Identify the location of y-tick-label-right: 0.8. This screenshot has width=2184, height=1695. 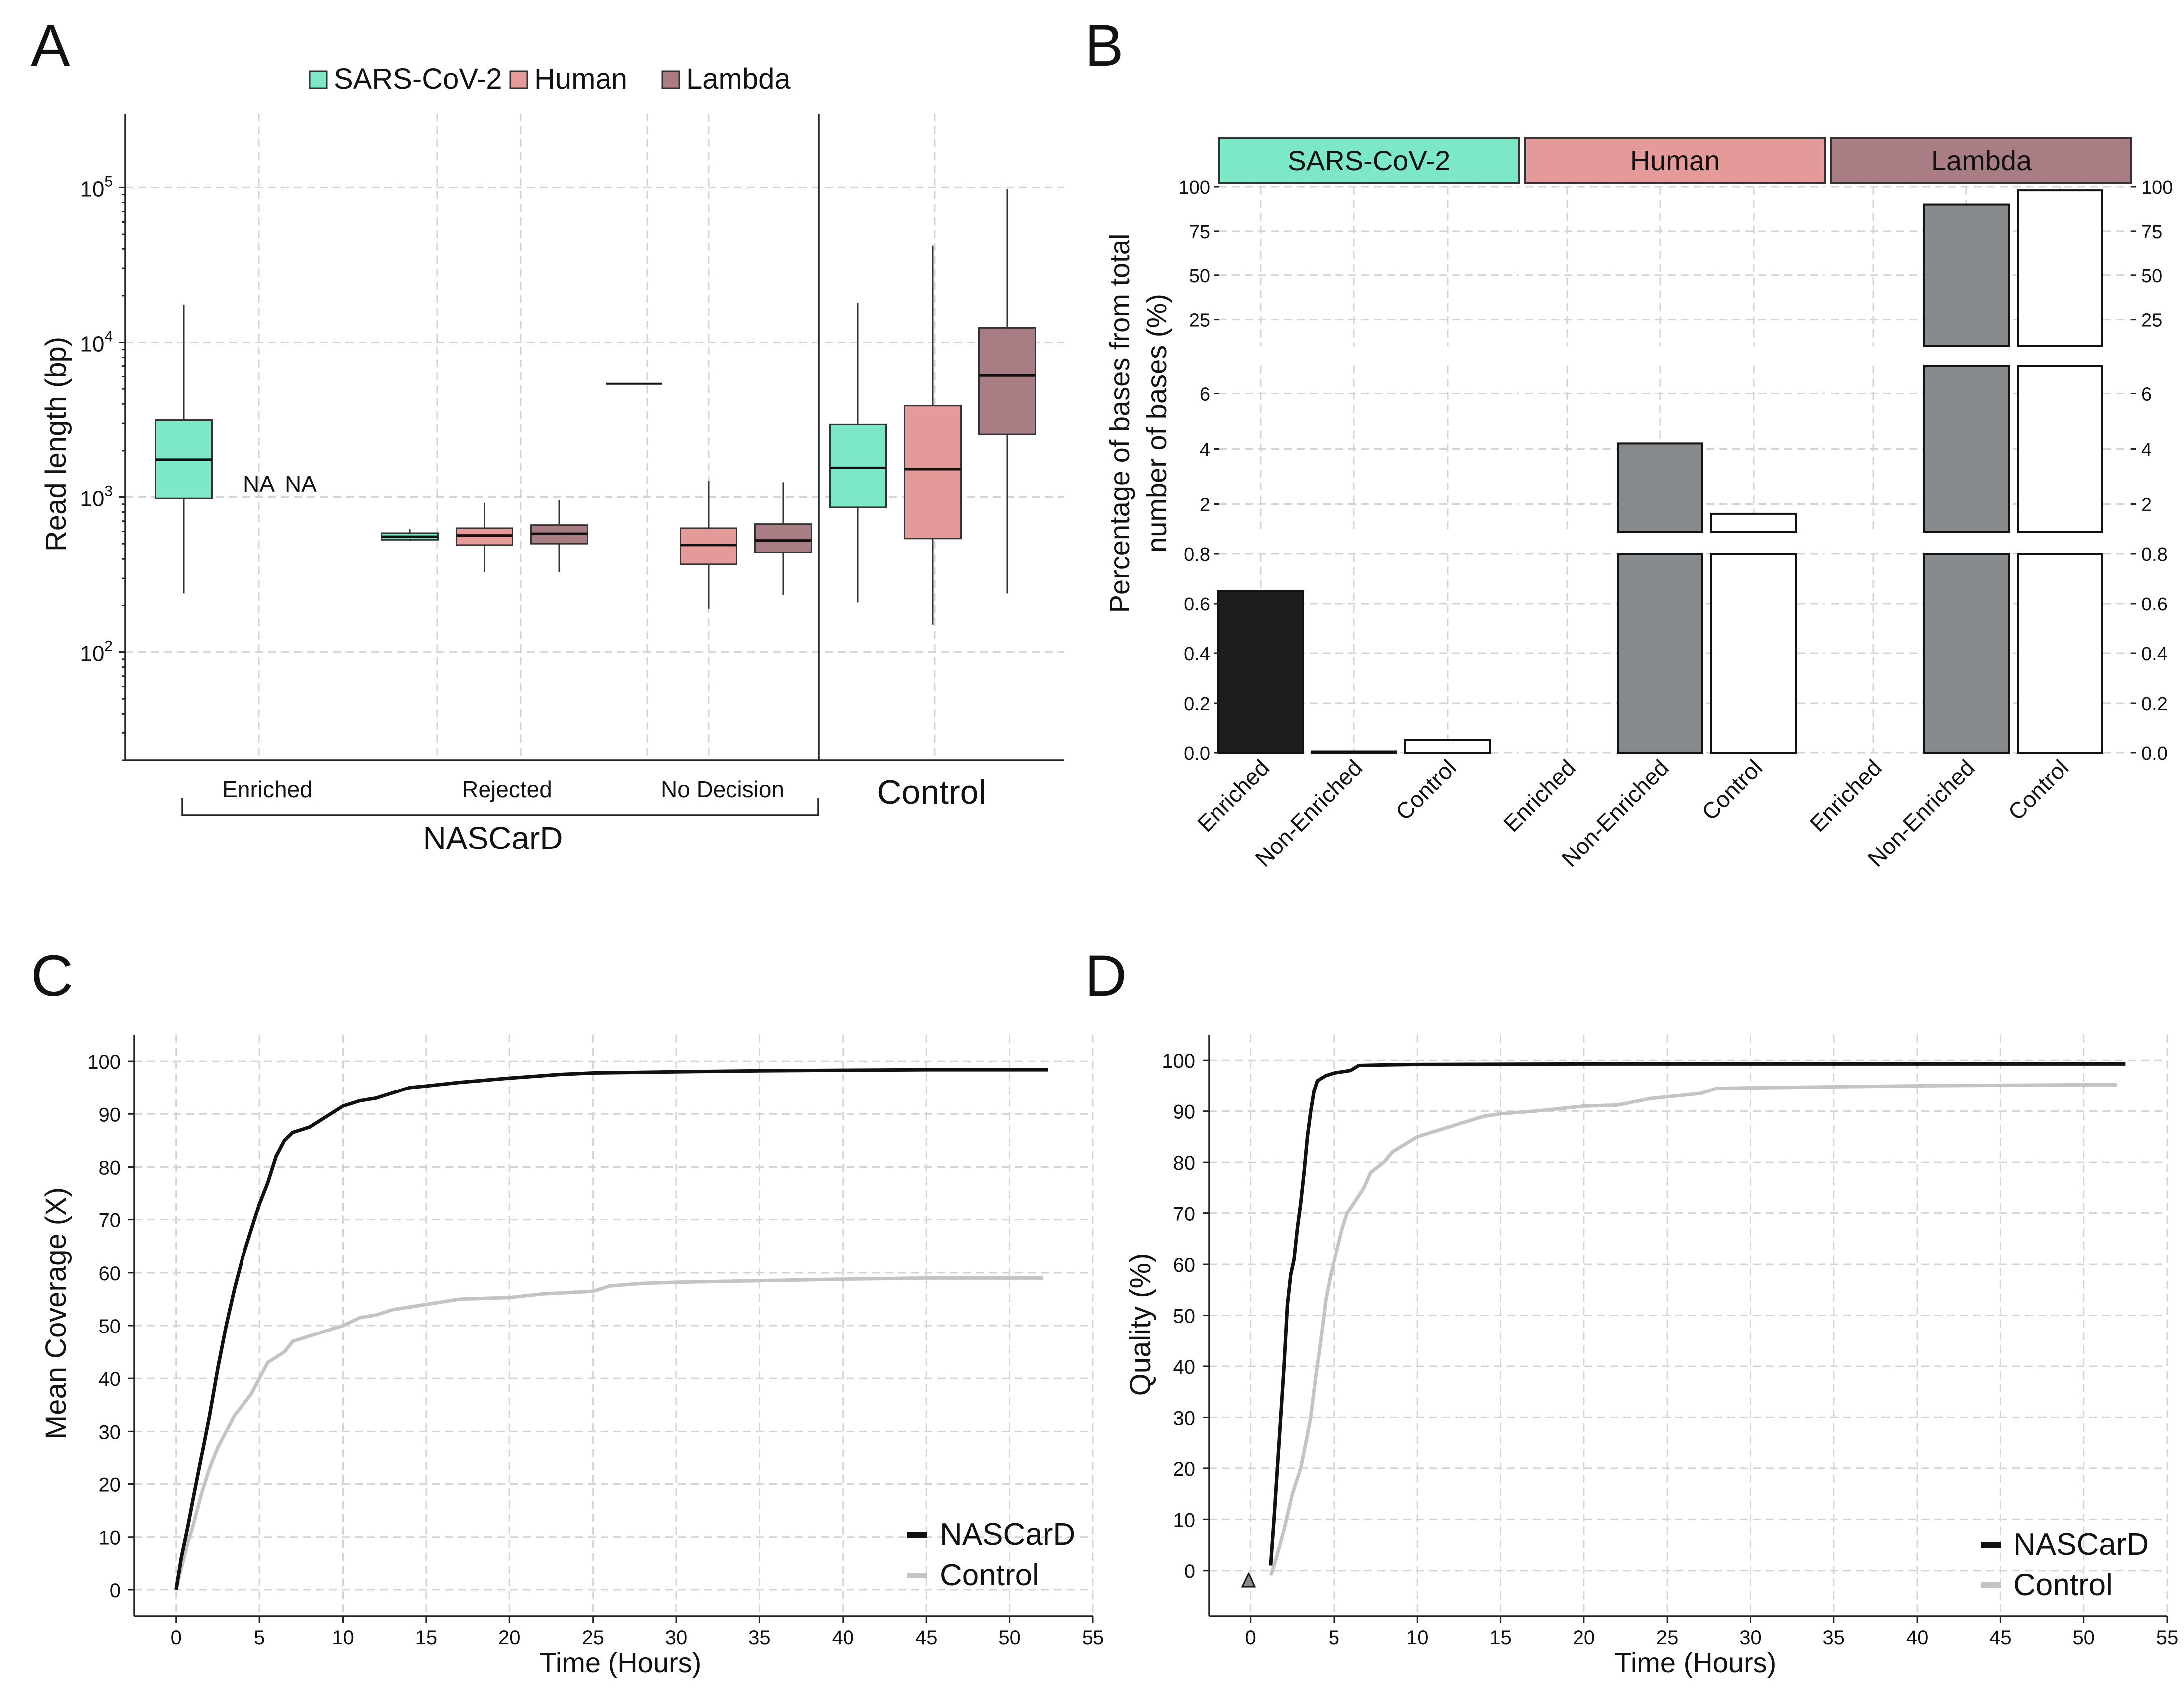
(2154, 554).